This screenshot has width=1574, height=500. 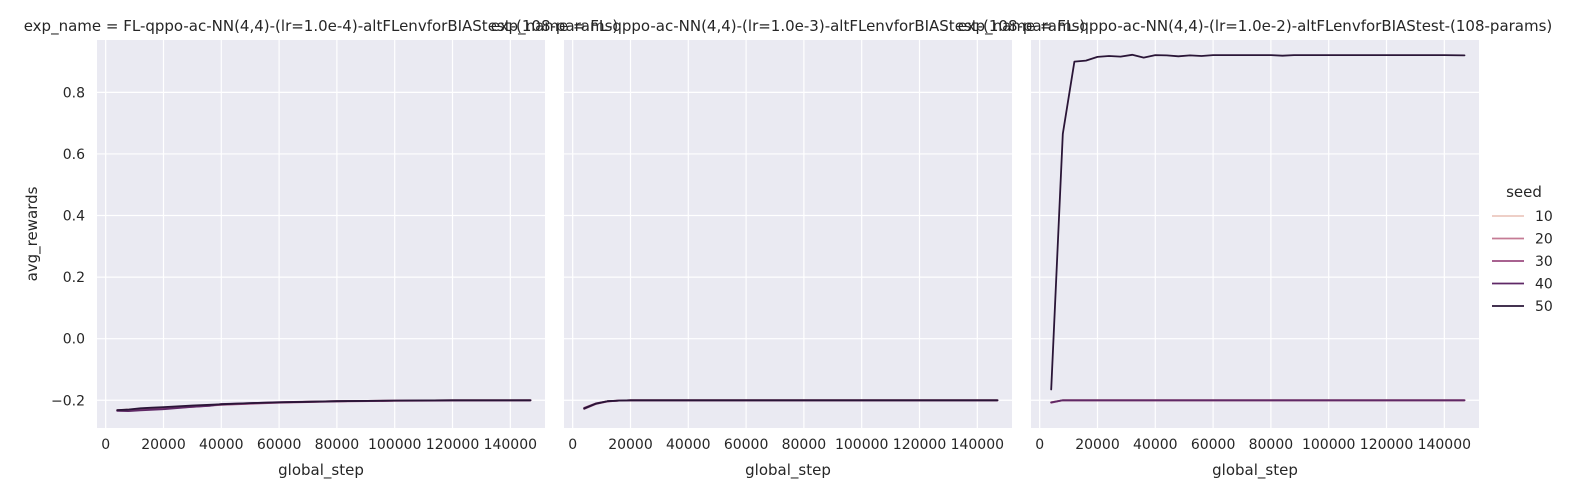 I want to click on legend-label-seed-30: 30, so click(x=1544, y=262).